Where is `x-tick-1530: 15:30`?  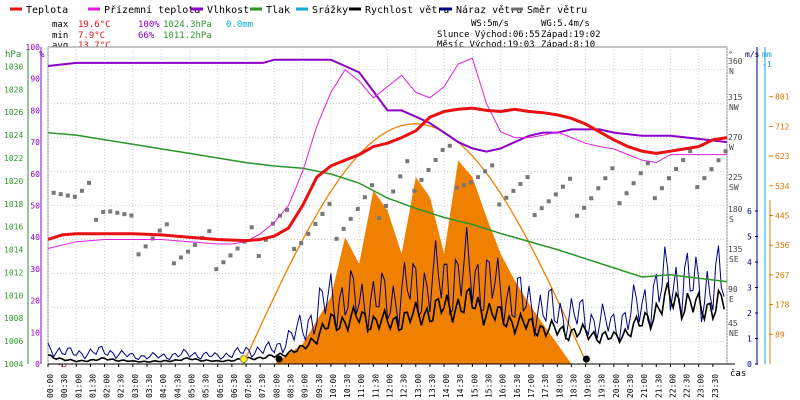 x-tick-1530: 15:30 is located at coordinates (489, 386).